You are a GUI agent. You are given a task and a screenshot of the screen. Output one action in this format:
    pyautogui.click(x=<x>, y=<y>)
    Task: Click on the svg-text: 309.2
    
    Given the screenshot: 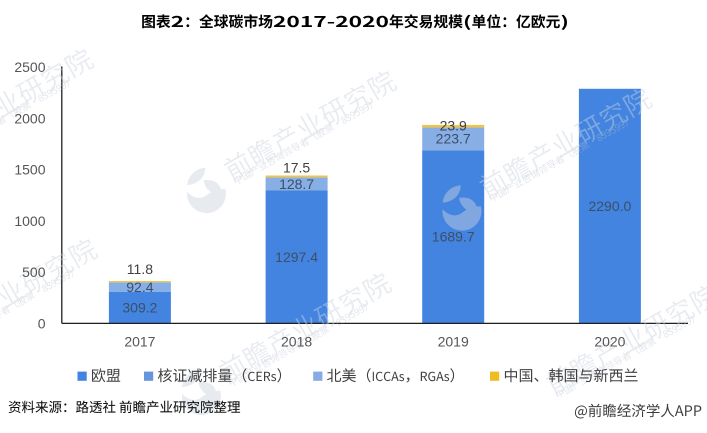 What is the action you would take?
    pyautogui.click(x=139, y=308)
    